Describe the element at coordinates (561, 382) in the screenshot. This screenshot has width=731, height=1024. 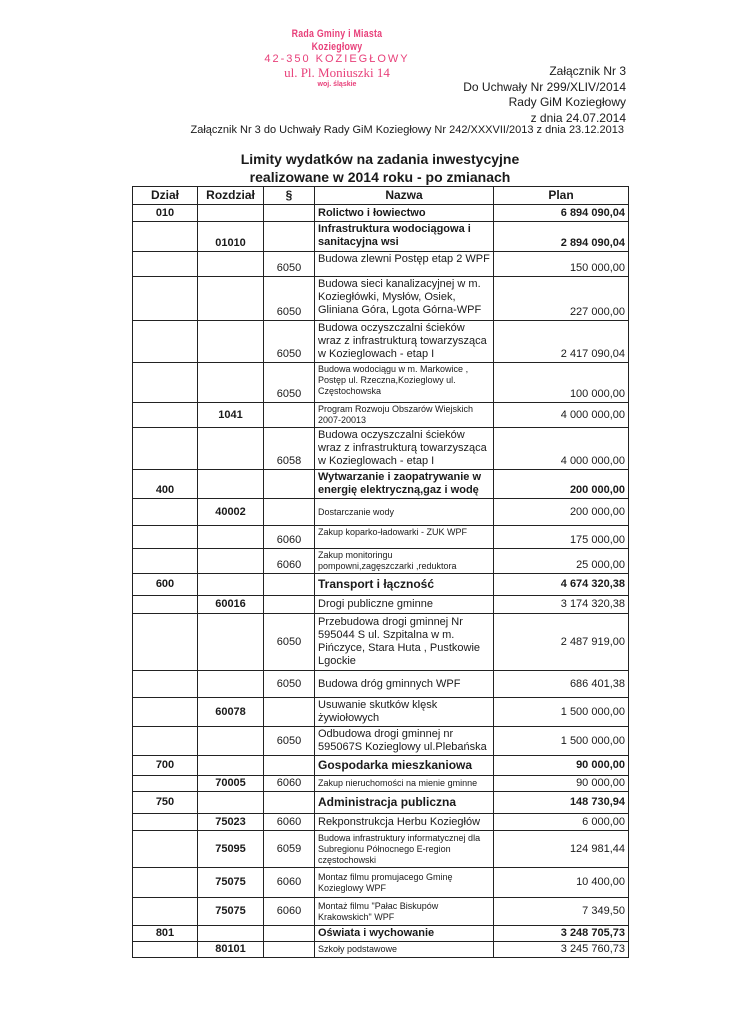
I see `cell-plan: 100 000,00` at that location.